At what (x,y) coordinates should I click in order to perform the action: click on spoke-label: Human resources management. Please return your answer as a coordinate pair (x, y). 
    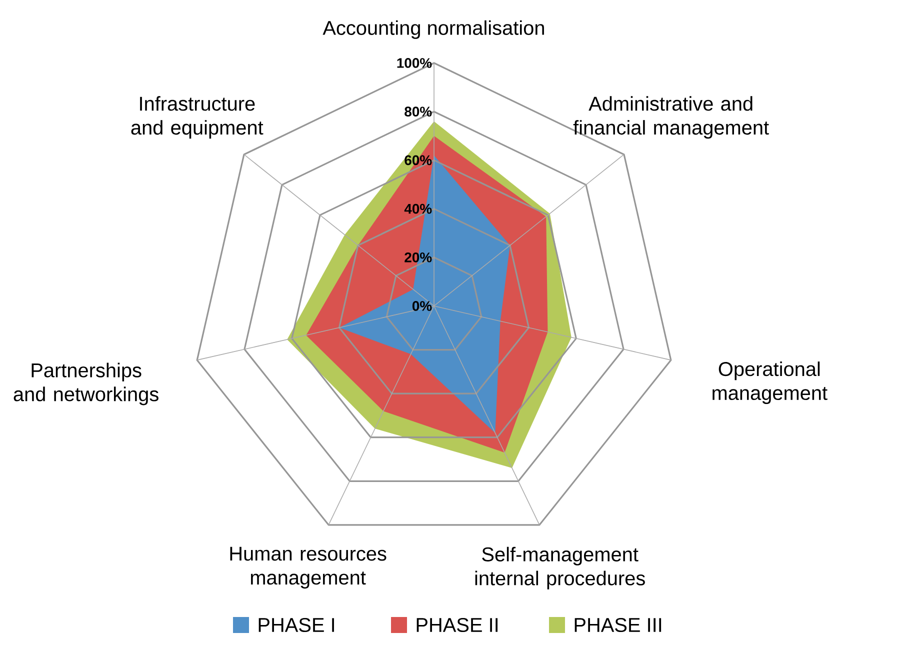
    Looking at the image, I should click on (308, 567).